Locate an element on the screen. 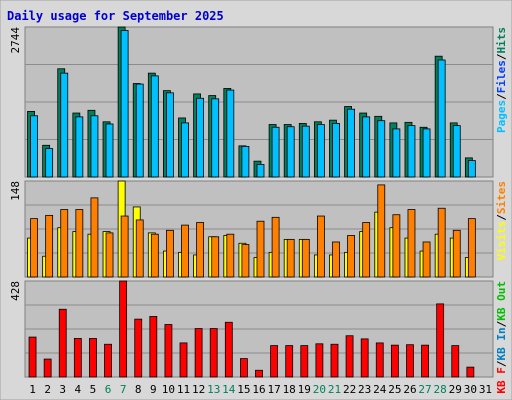 This screenshot has height=400, width=512. panel-visits-legend: Visits/Sites is located at coordinates (501, 221).